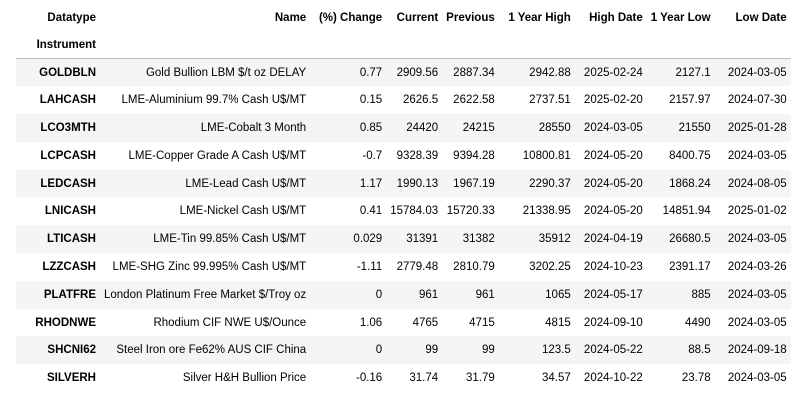 The width and height of the screenshot is (809, 403). What do you see at coordinates (478, 239) in the screenshot?
I see `table-cell: 31382` at bounding box center [478, 239].